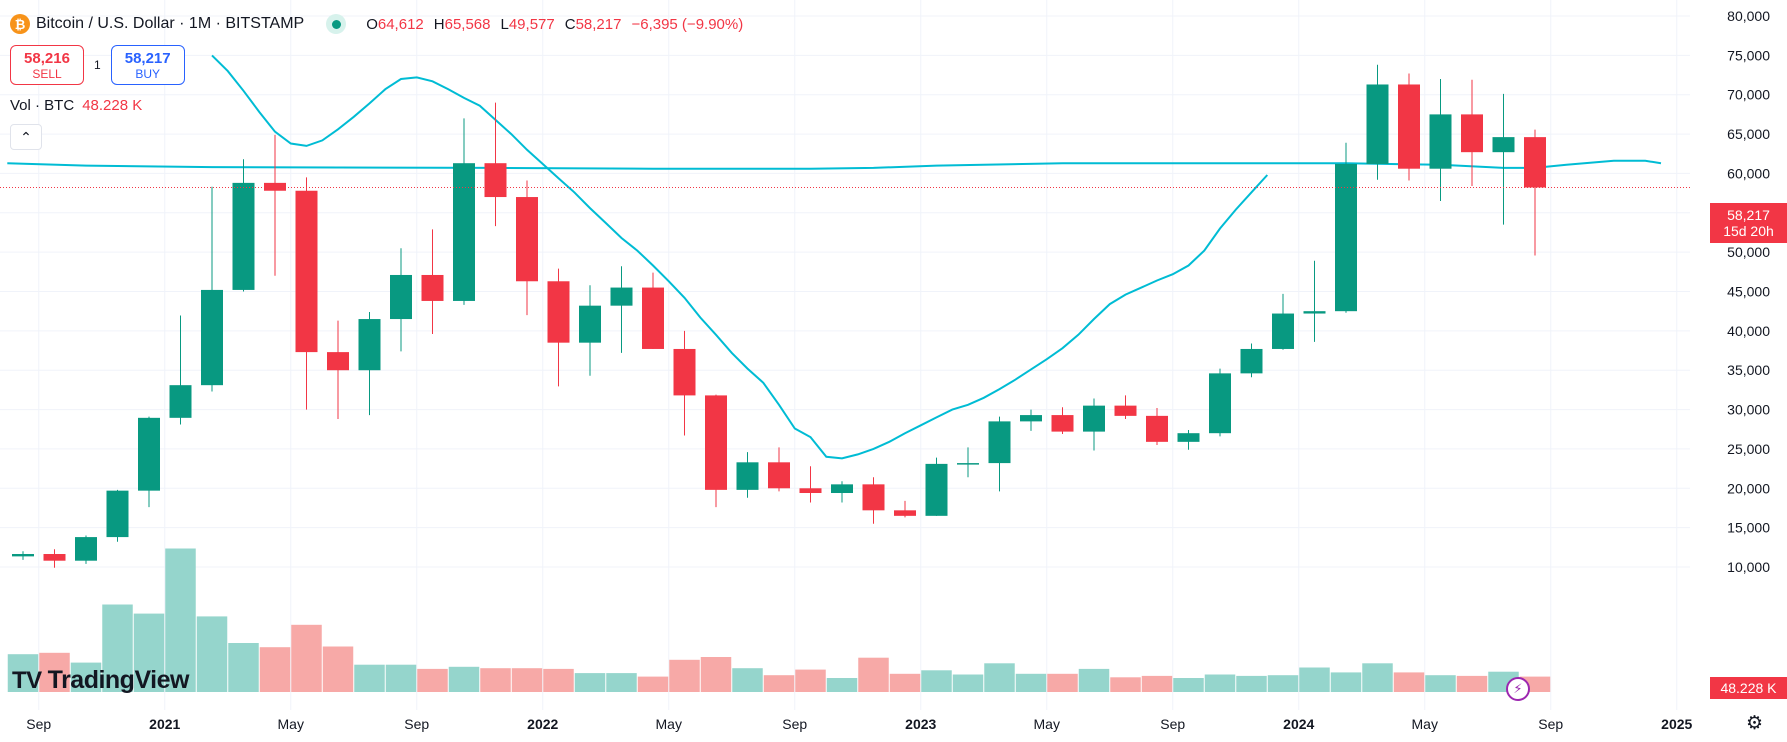 Image resolution: width=1787 pixels, height=742 pixels. Describe the element at coordinates (26, 137) in the screenshot. I see `chevron-up-icon: ⌃` at that location.